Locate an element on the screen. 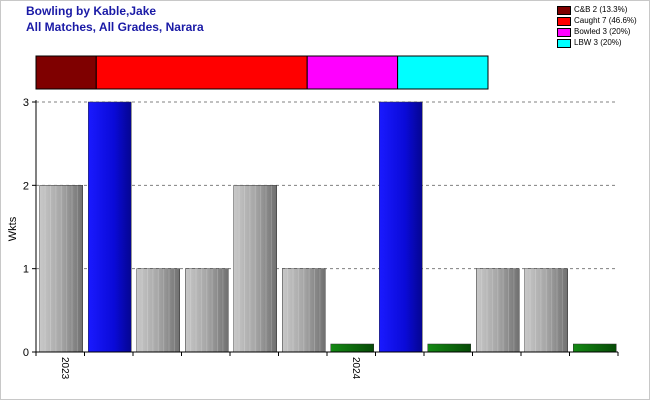 Image resolution: width=650 pixels, height=400 pixels. y-tick-label: 1 is located at coordinates (26, 270).